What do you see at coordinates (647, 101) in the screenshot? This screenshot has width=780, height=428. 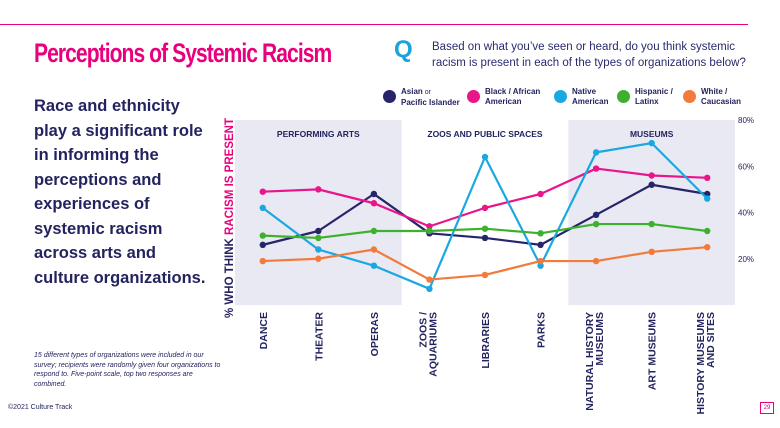 I see `legend-label-line2: Latinx` at bounding box center [647, 101].